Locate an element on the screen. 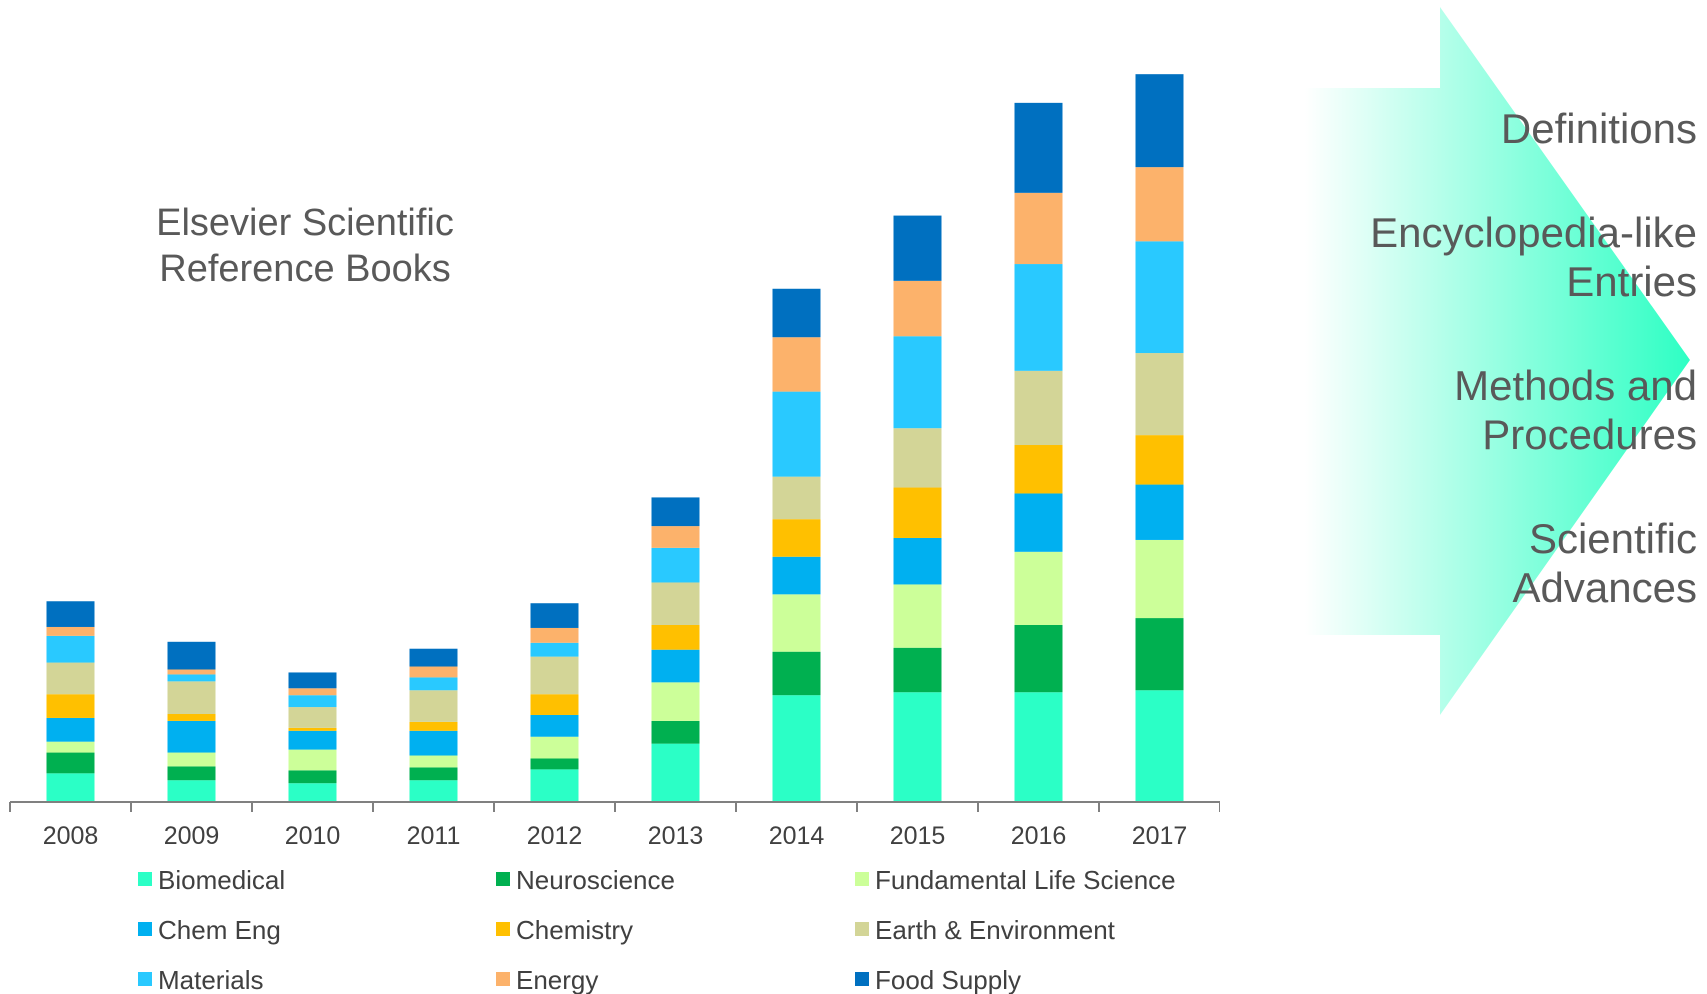 The width and height of the screenshot is (1707, 994). chart-title-line-1: Elsevier Scientific is located at coordinates (305, 223).